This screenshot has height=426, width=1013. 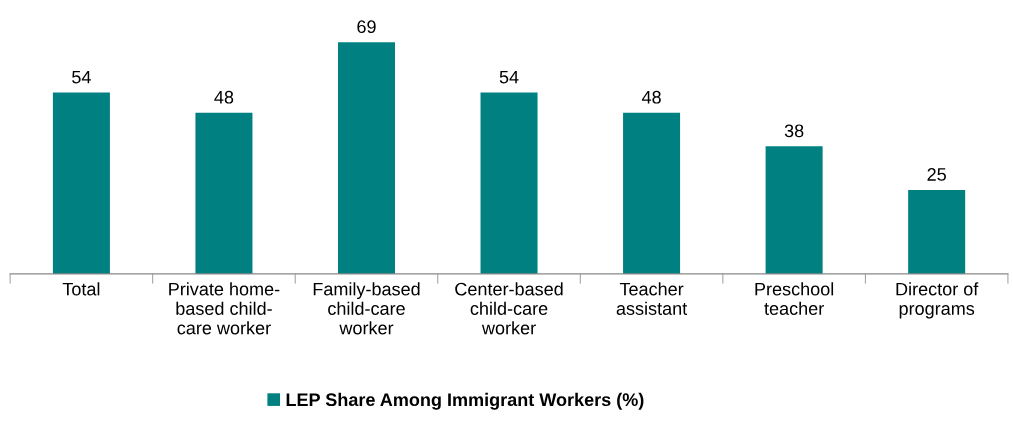 I want to click on x-tick-label: Family-based child-care worker, so click(x=366, y=308).